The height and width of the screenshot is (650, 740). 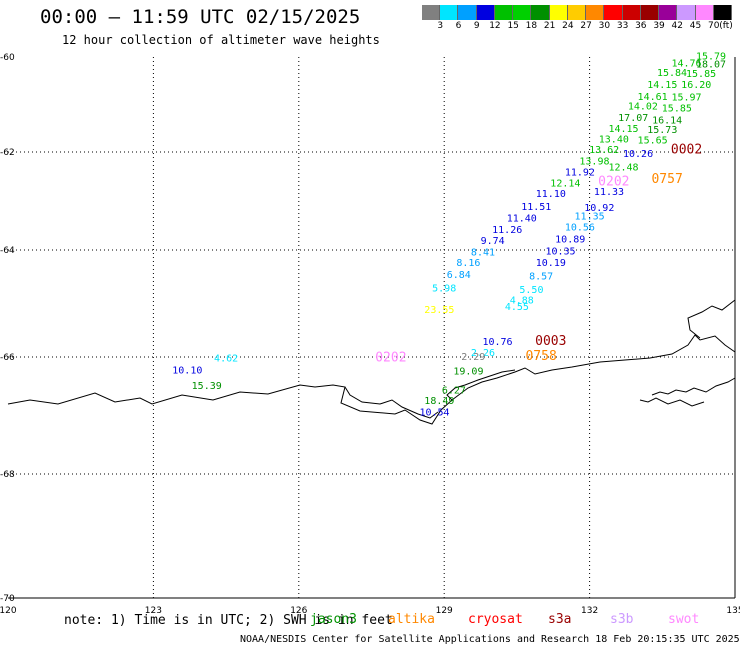 I want to click on wave-height-value: 2.26, so click(x=483, y=353).